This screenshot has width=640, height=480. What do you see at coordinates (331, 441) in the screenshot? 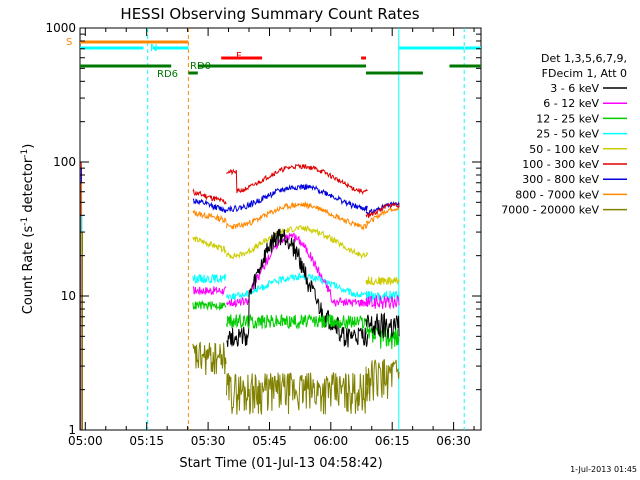
I see `x-tick-label: 06:00` at bounding box center [331, 441].